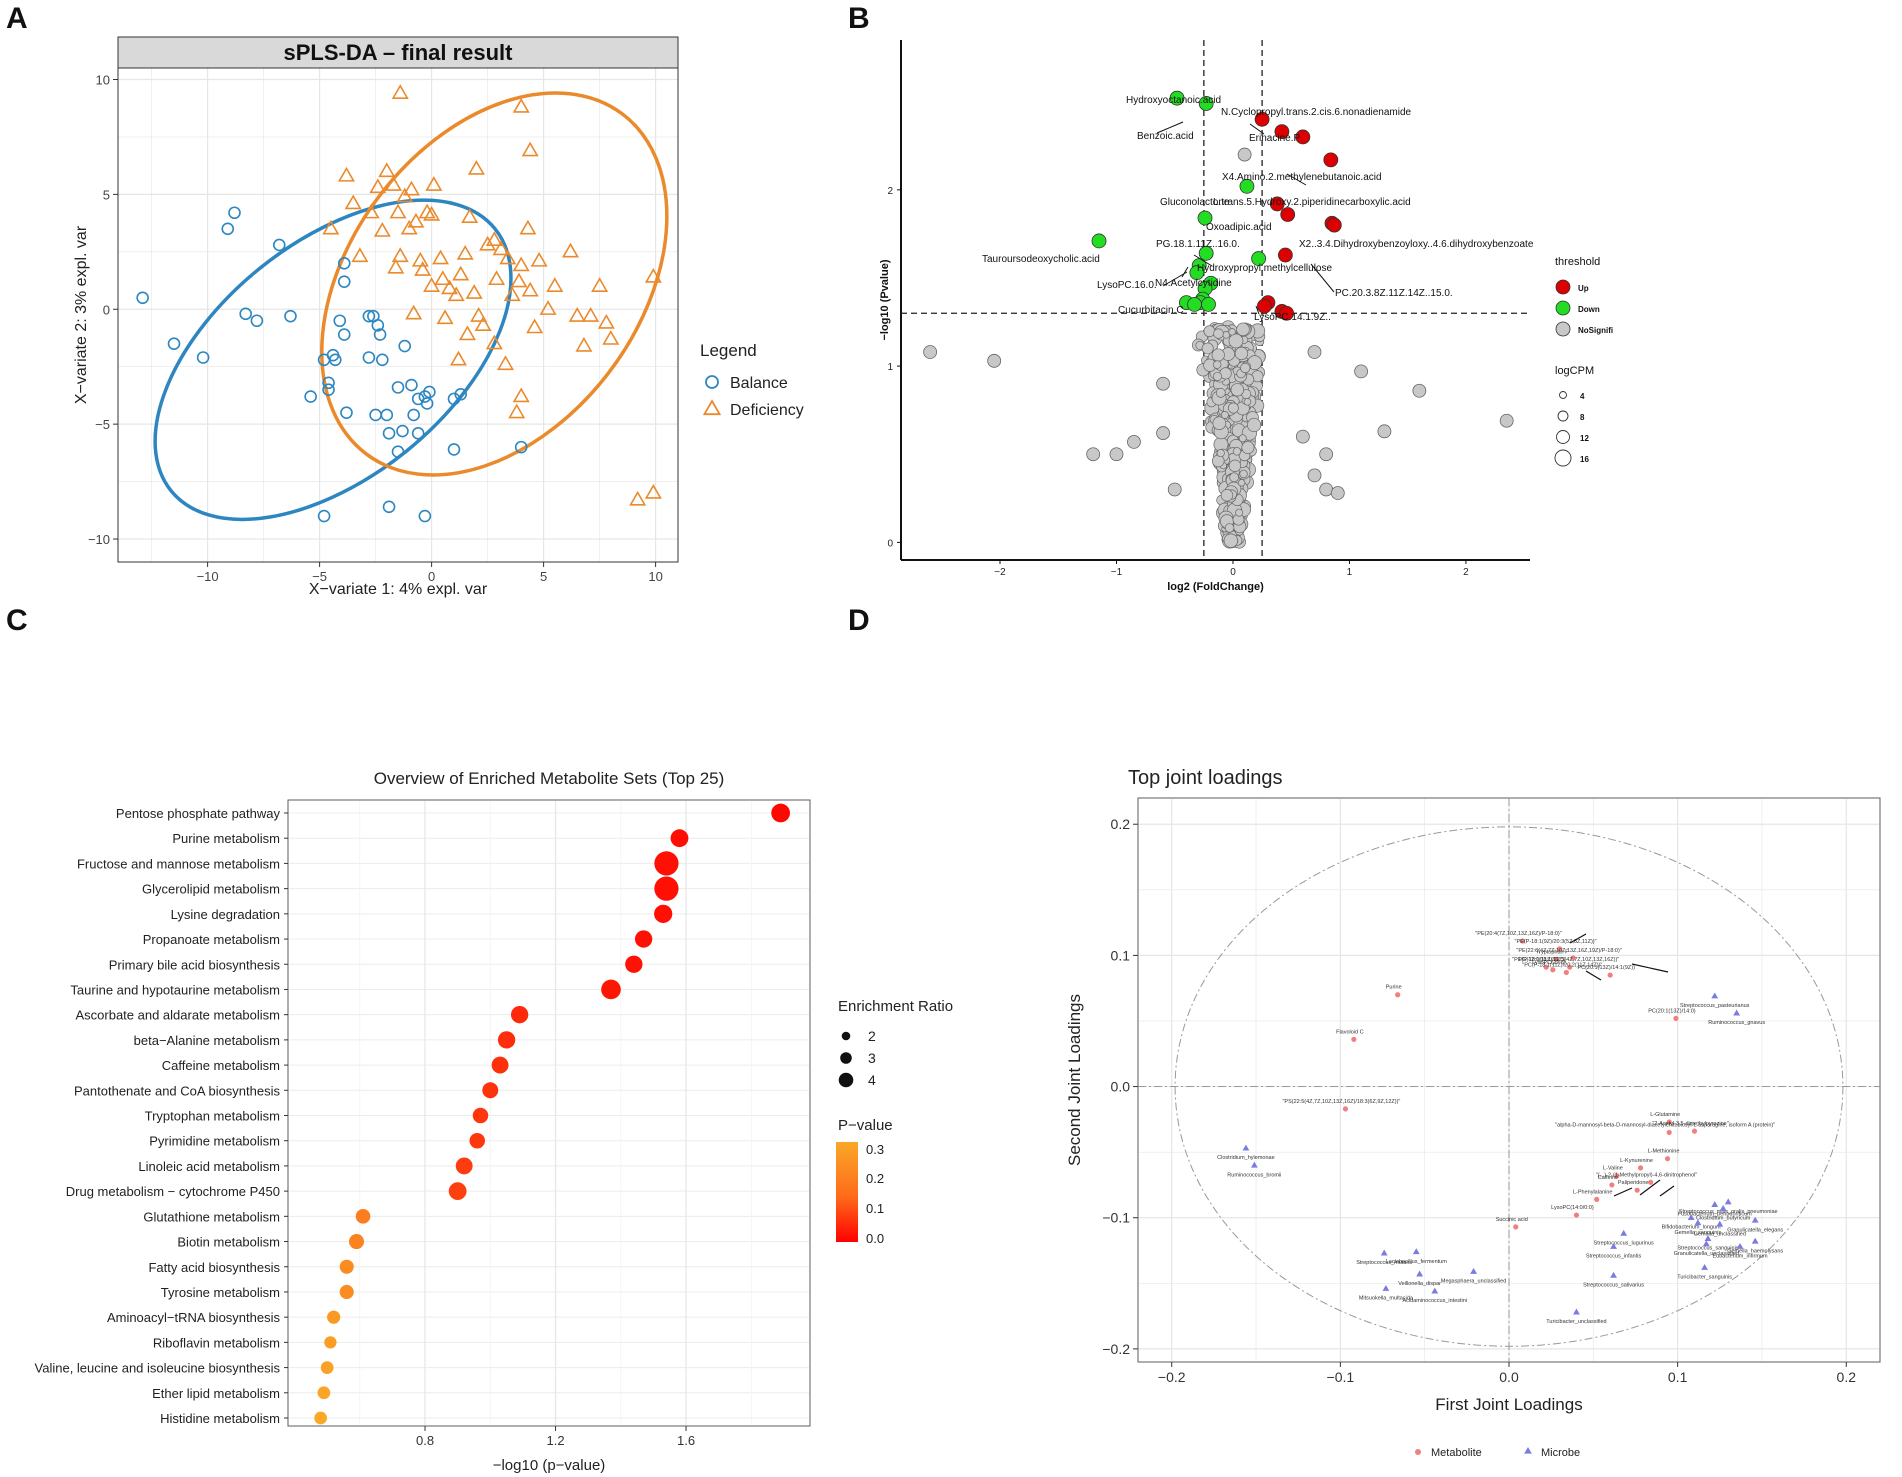  What do you see at coordinates (175, 989) in the screenshot?
I see `panel-c-category-label: Taurine and hypotaurine metabolism` at bounding box center [175, 989].